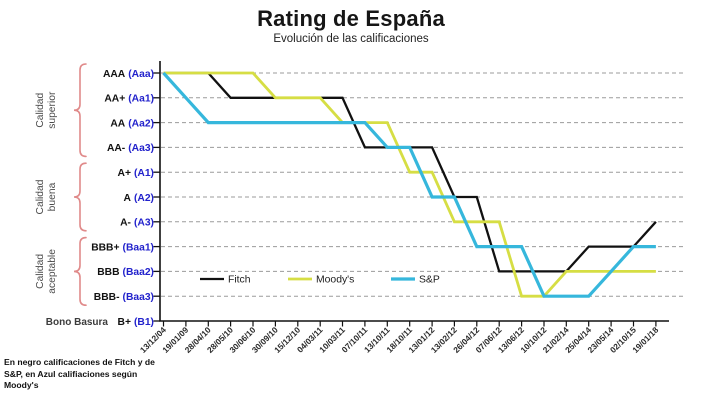 Image resolution: width=702 pixels, height=400 pixels. Describe the element at coordinates (415, 280) in the screenshot. I see `legend-item-sp: S&P` at that location.